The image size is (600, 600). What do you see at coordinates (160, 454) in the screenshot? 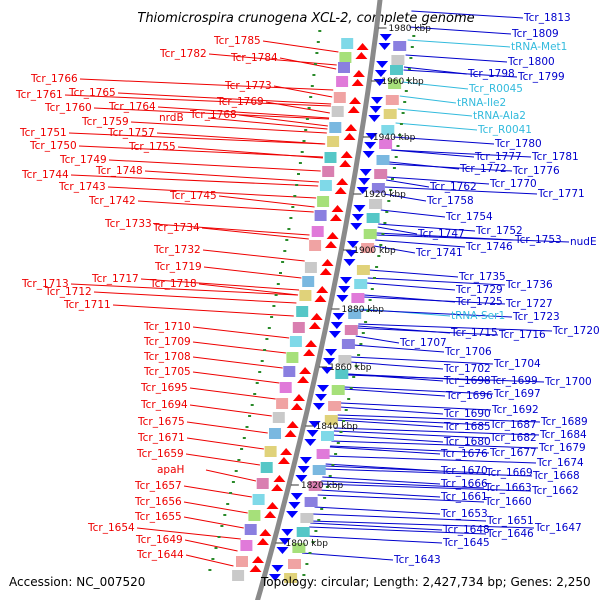
I see `gene-label: Tcr_1659` at bounding box center [160, 454].